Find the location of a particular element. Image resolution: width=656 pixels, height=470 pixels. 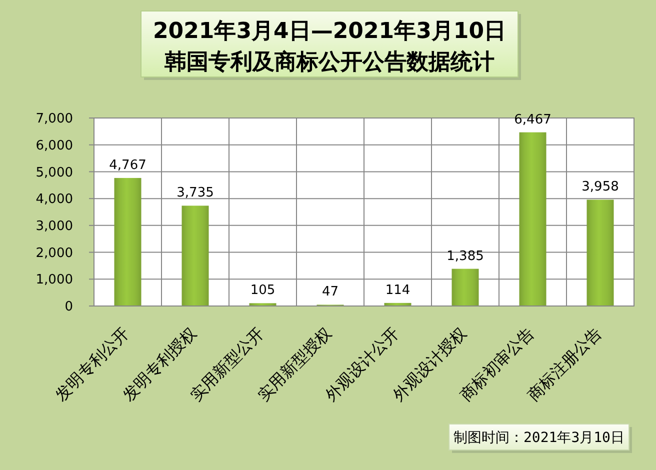

y-tick-label: 5,000 is located at coordinates (54, 172).